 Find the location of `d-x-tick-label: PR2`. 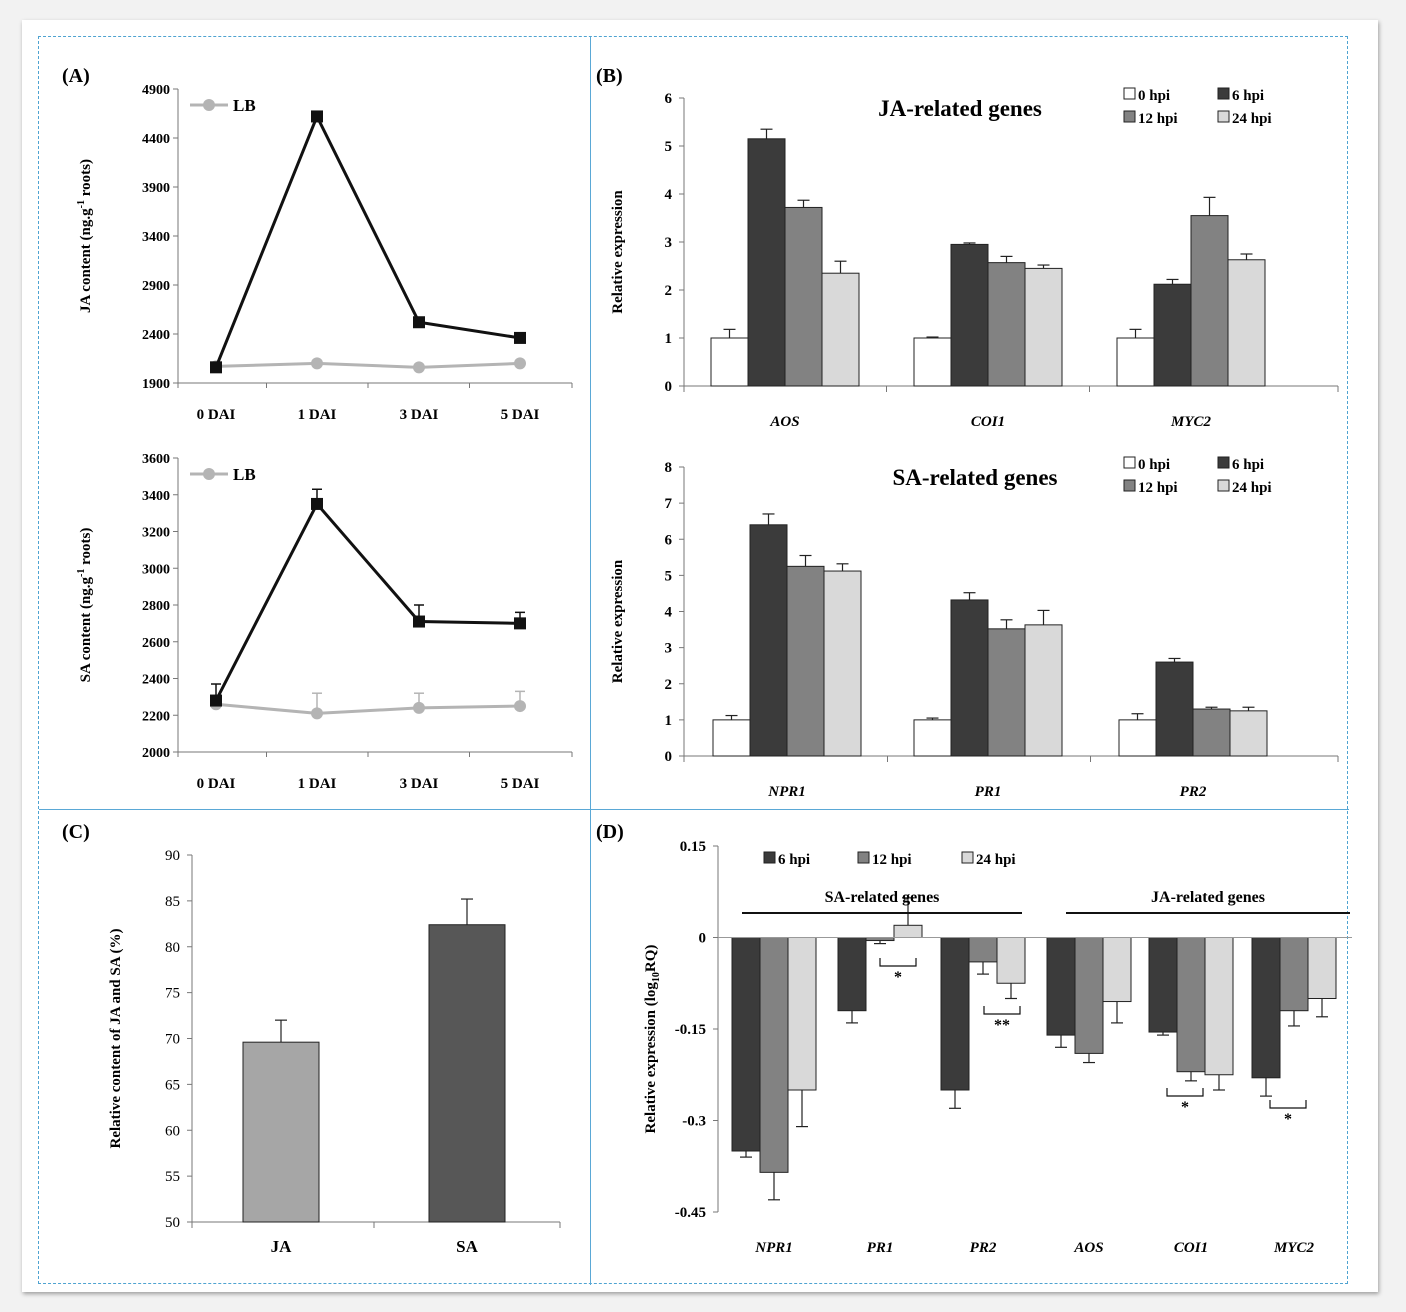

d-x-tick-label: PR2 is located at coordinates (983, 1248).